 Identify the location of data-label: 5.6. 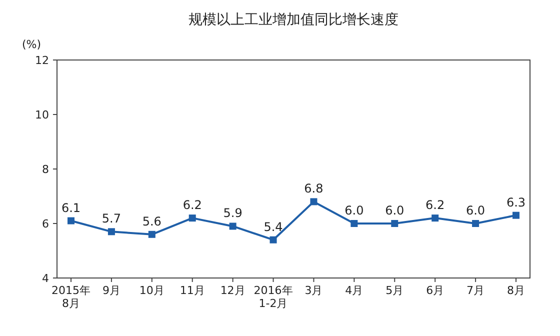
(152, 221).